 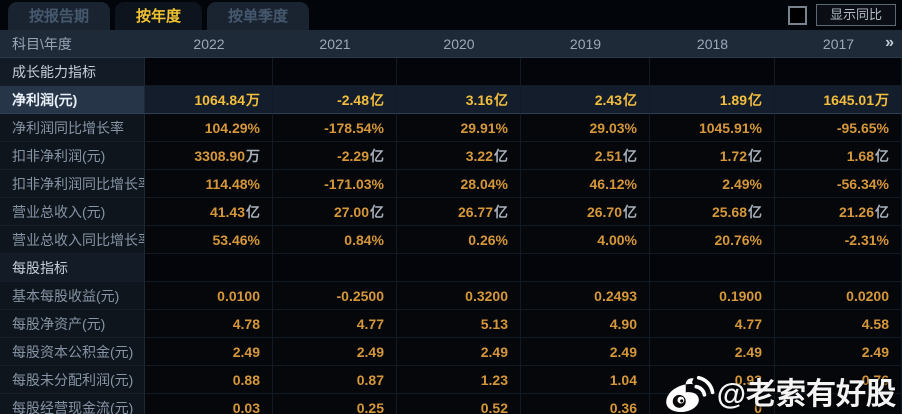 I want to click on cell-2020: 0.26%, so click(x=459, y=240).